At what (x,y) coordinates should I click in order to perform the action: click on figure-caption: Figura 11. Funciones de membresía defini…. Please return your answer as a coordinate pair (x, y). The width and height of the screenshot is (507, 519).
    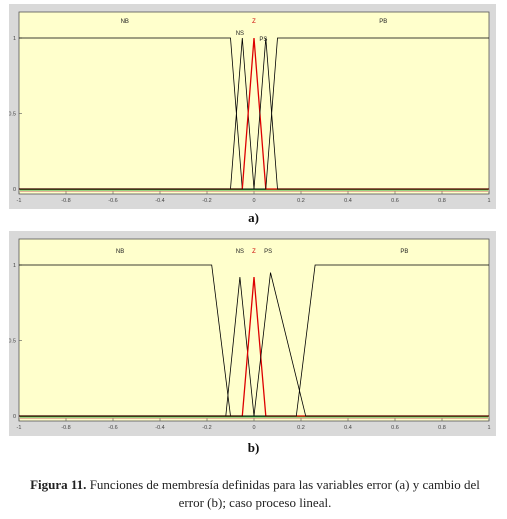
    Looking at the image, I should click on (255, 494).